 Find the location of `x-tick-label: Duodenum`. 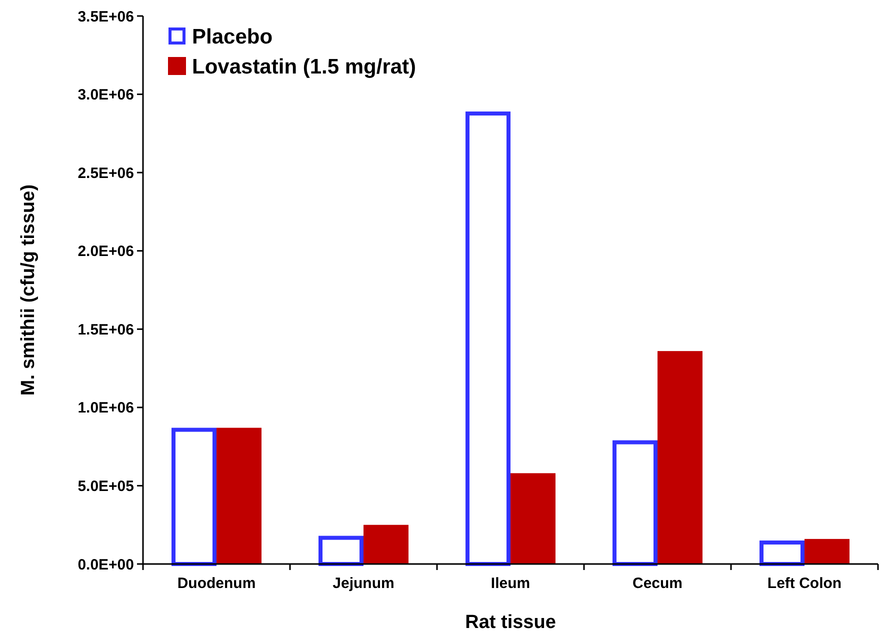

x-tick-label: Duodenum is located at coordinates (216, 583).